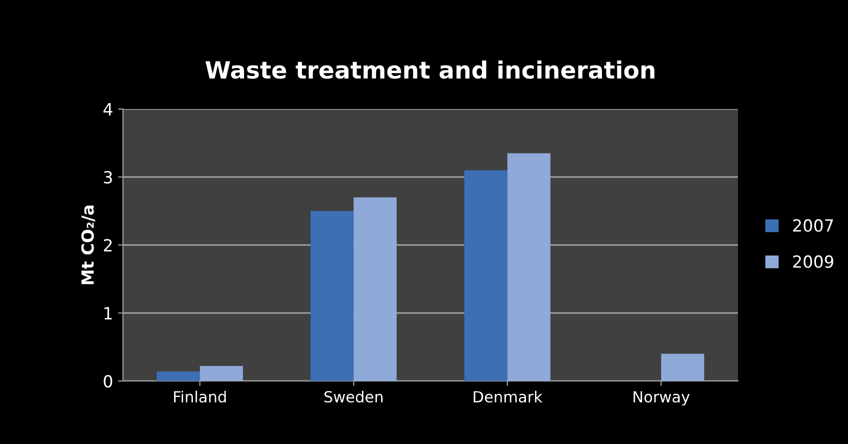 This screenshot has height=444, width=848. Describe the element at coordinates (108, 177) in the screenshot. I see `y-tick-label: 3` at that location.